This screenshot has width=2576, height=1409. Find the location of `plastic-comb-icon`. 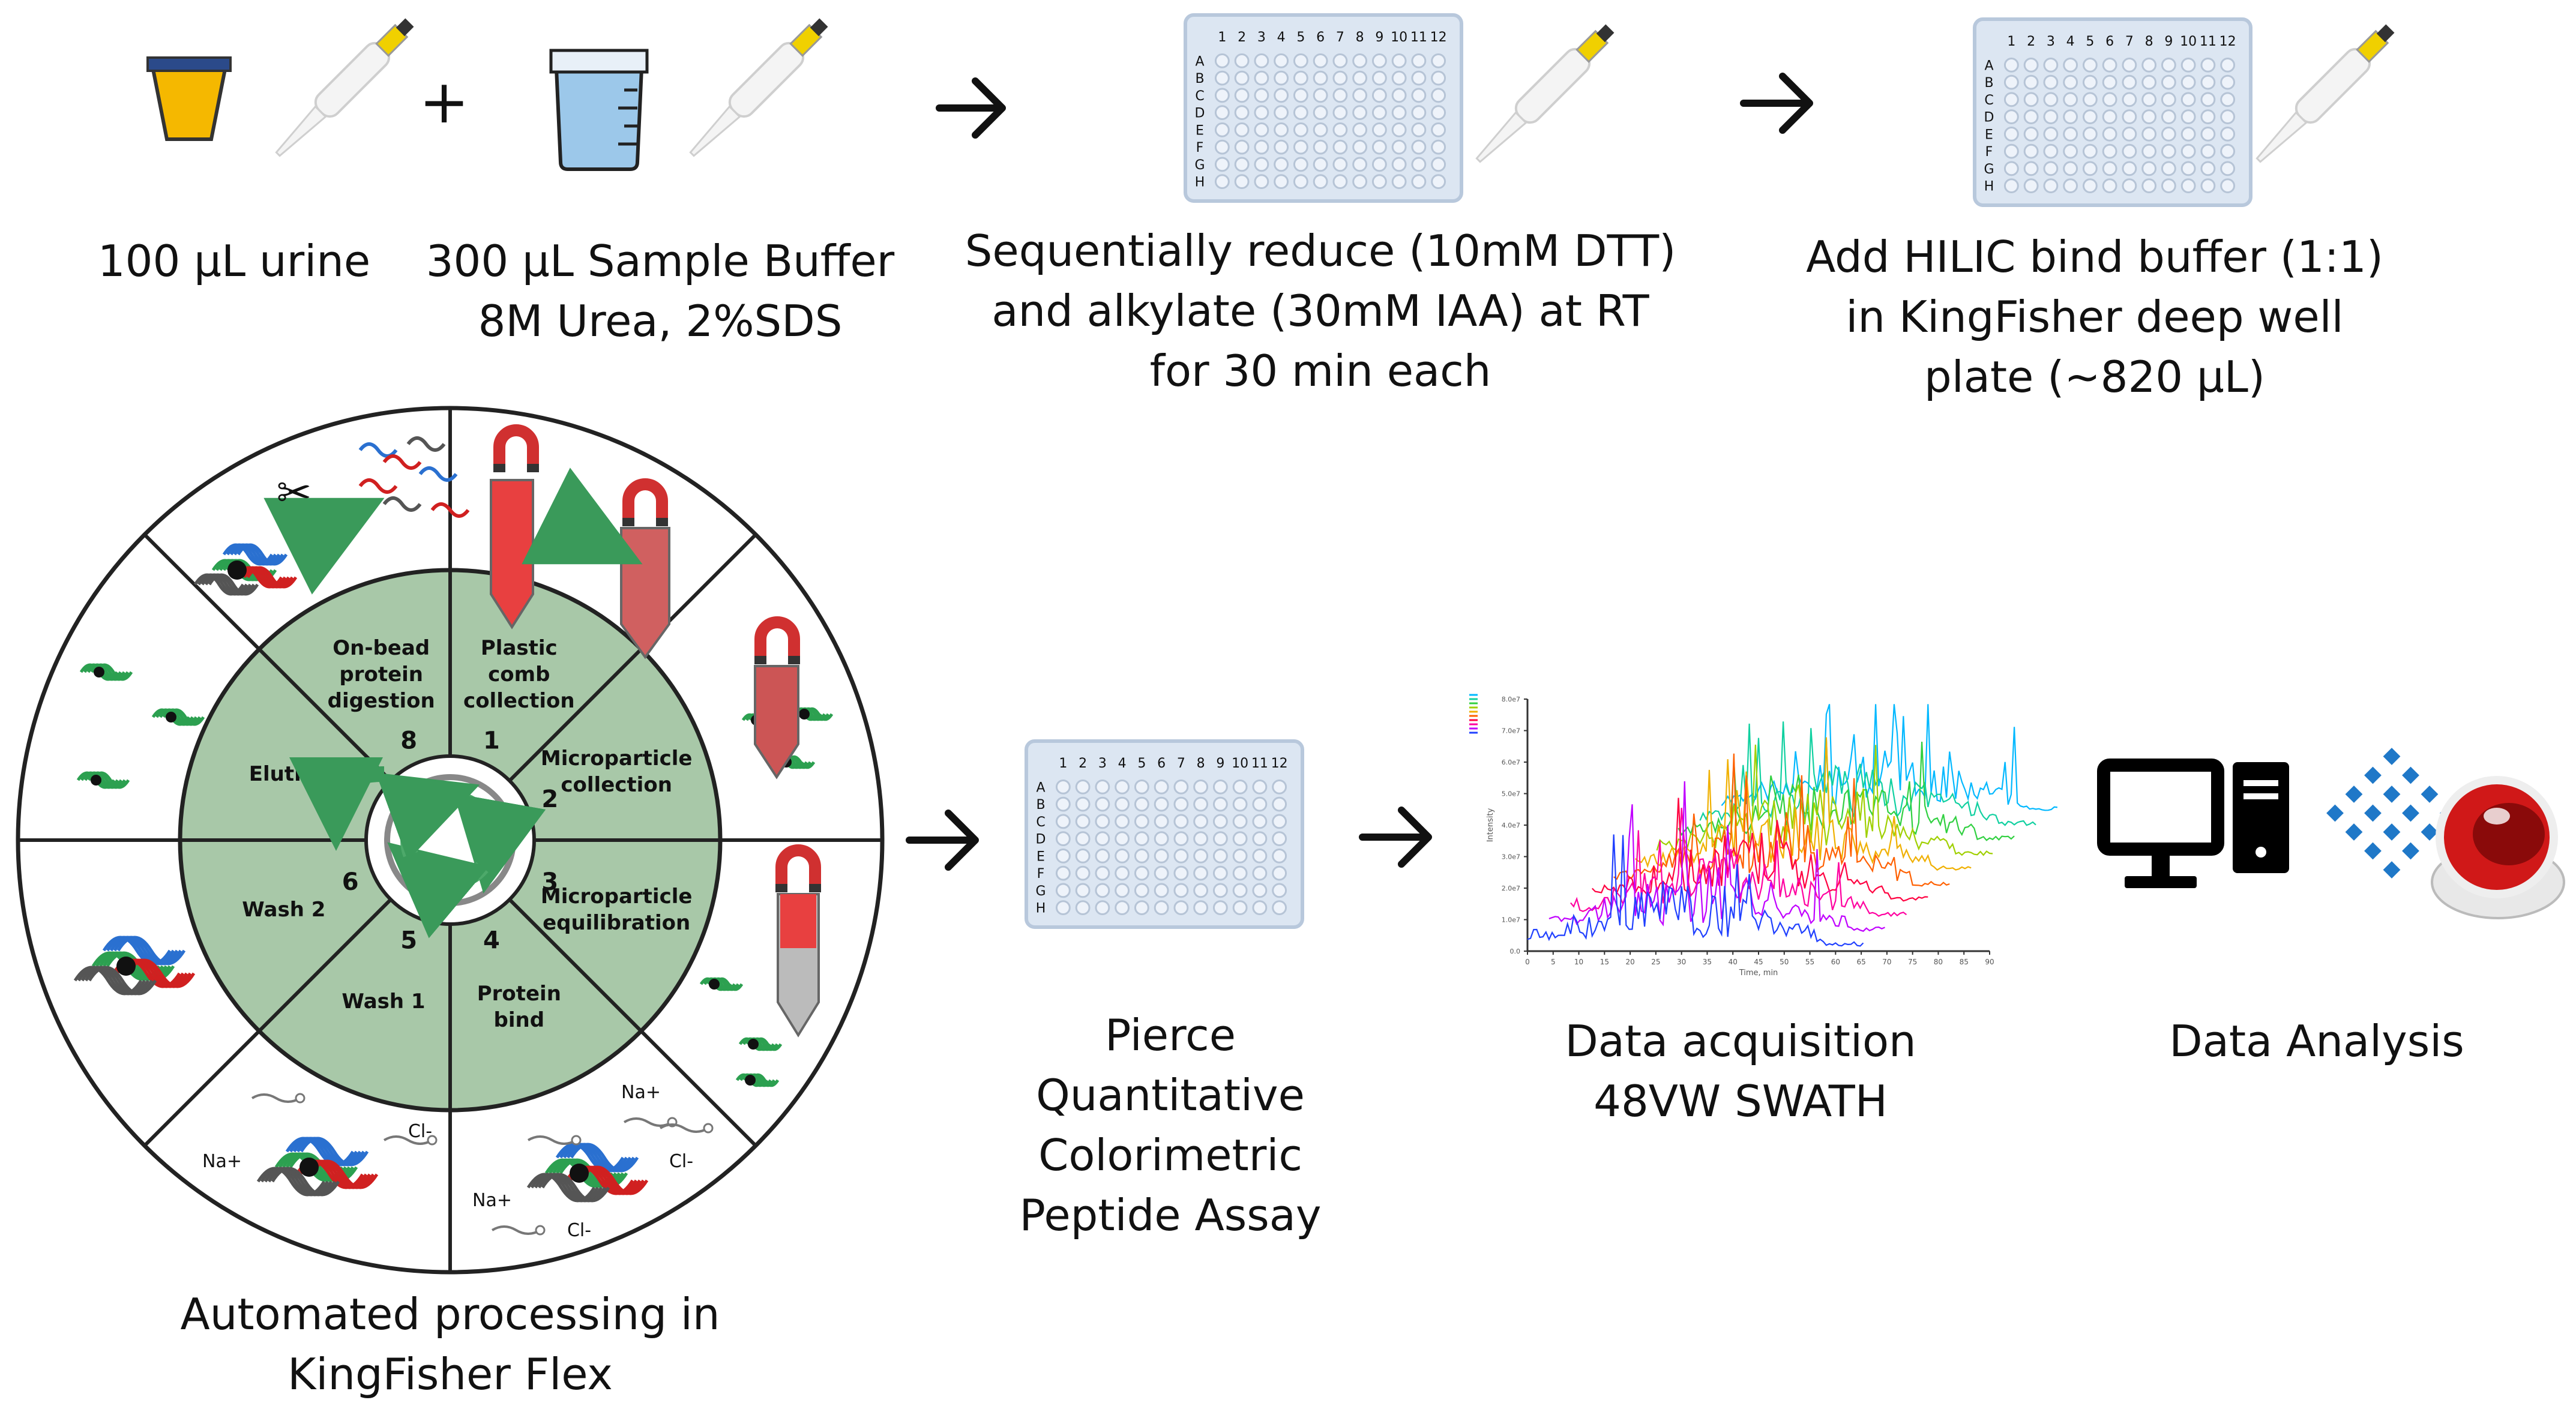

plastic-comb-icon is located at coordinates (777, 722).